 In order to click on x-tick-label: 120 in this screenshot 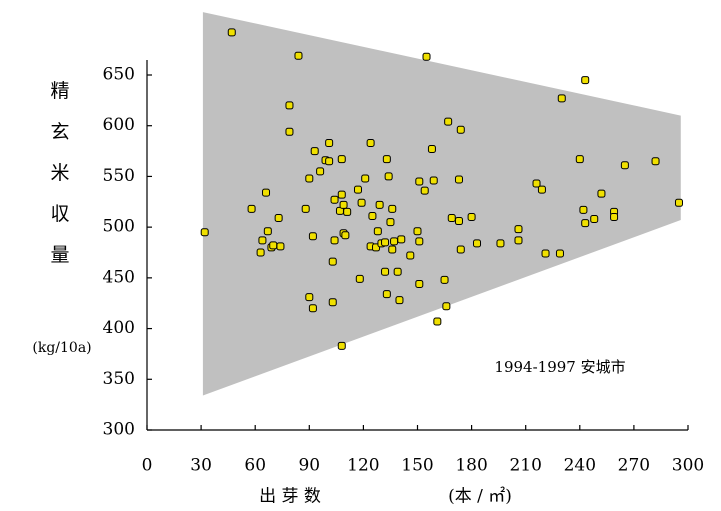, I will do `click(363, 466)`.